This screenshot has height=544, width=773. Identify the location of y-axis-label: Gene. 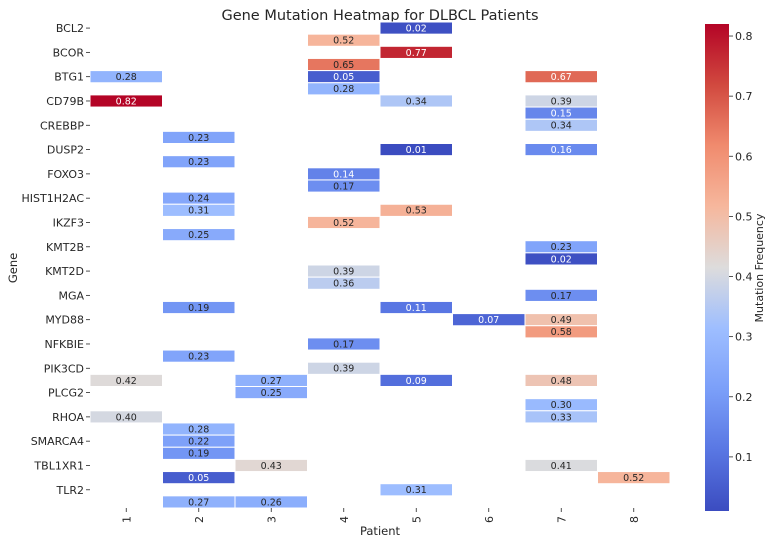
(13, 268).